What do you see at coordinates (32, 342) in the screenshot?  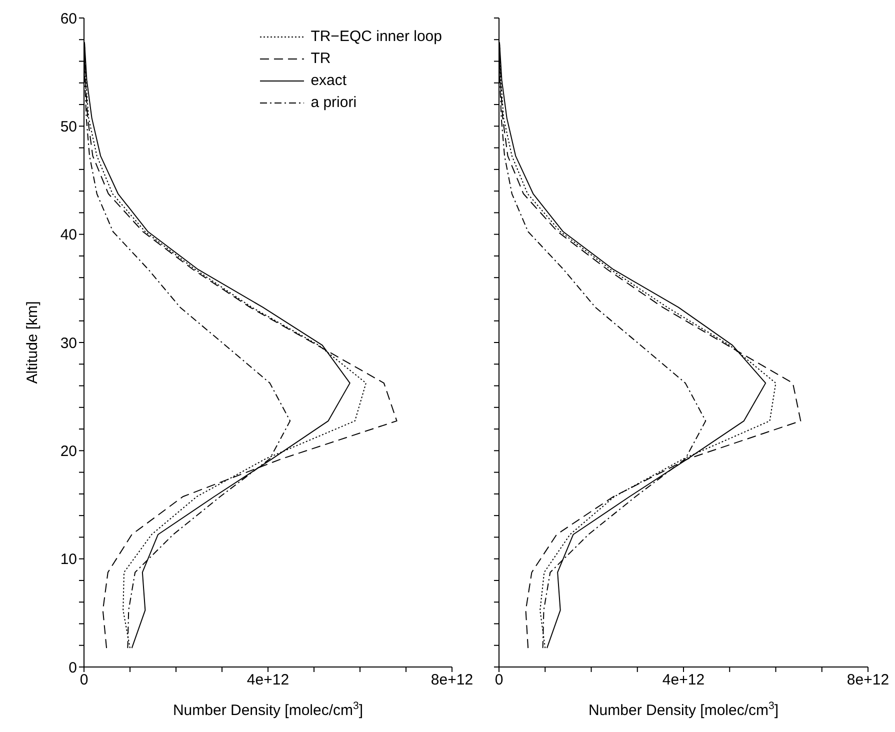 I see `y-axis-title: Altitude [km]` at bounding box center [32, 342].